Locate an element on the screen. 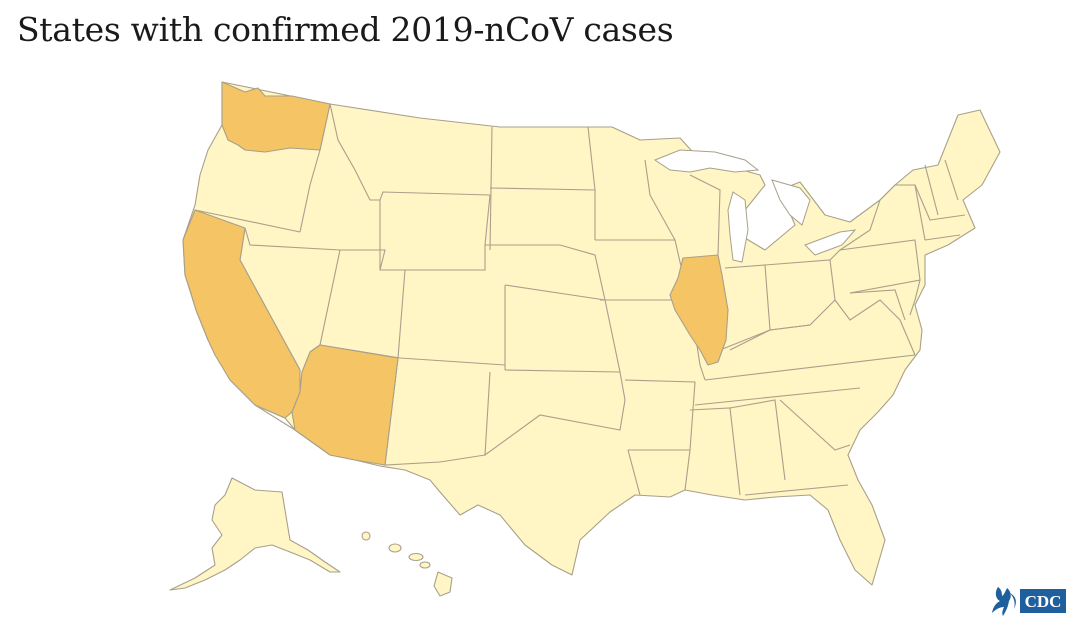 Image resolution: width=1080 pixels, height=630 pixels. border-ky-north is located at coordinates (765, 337).